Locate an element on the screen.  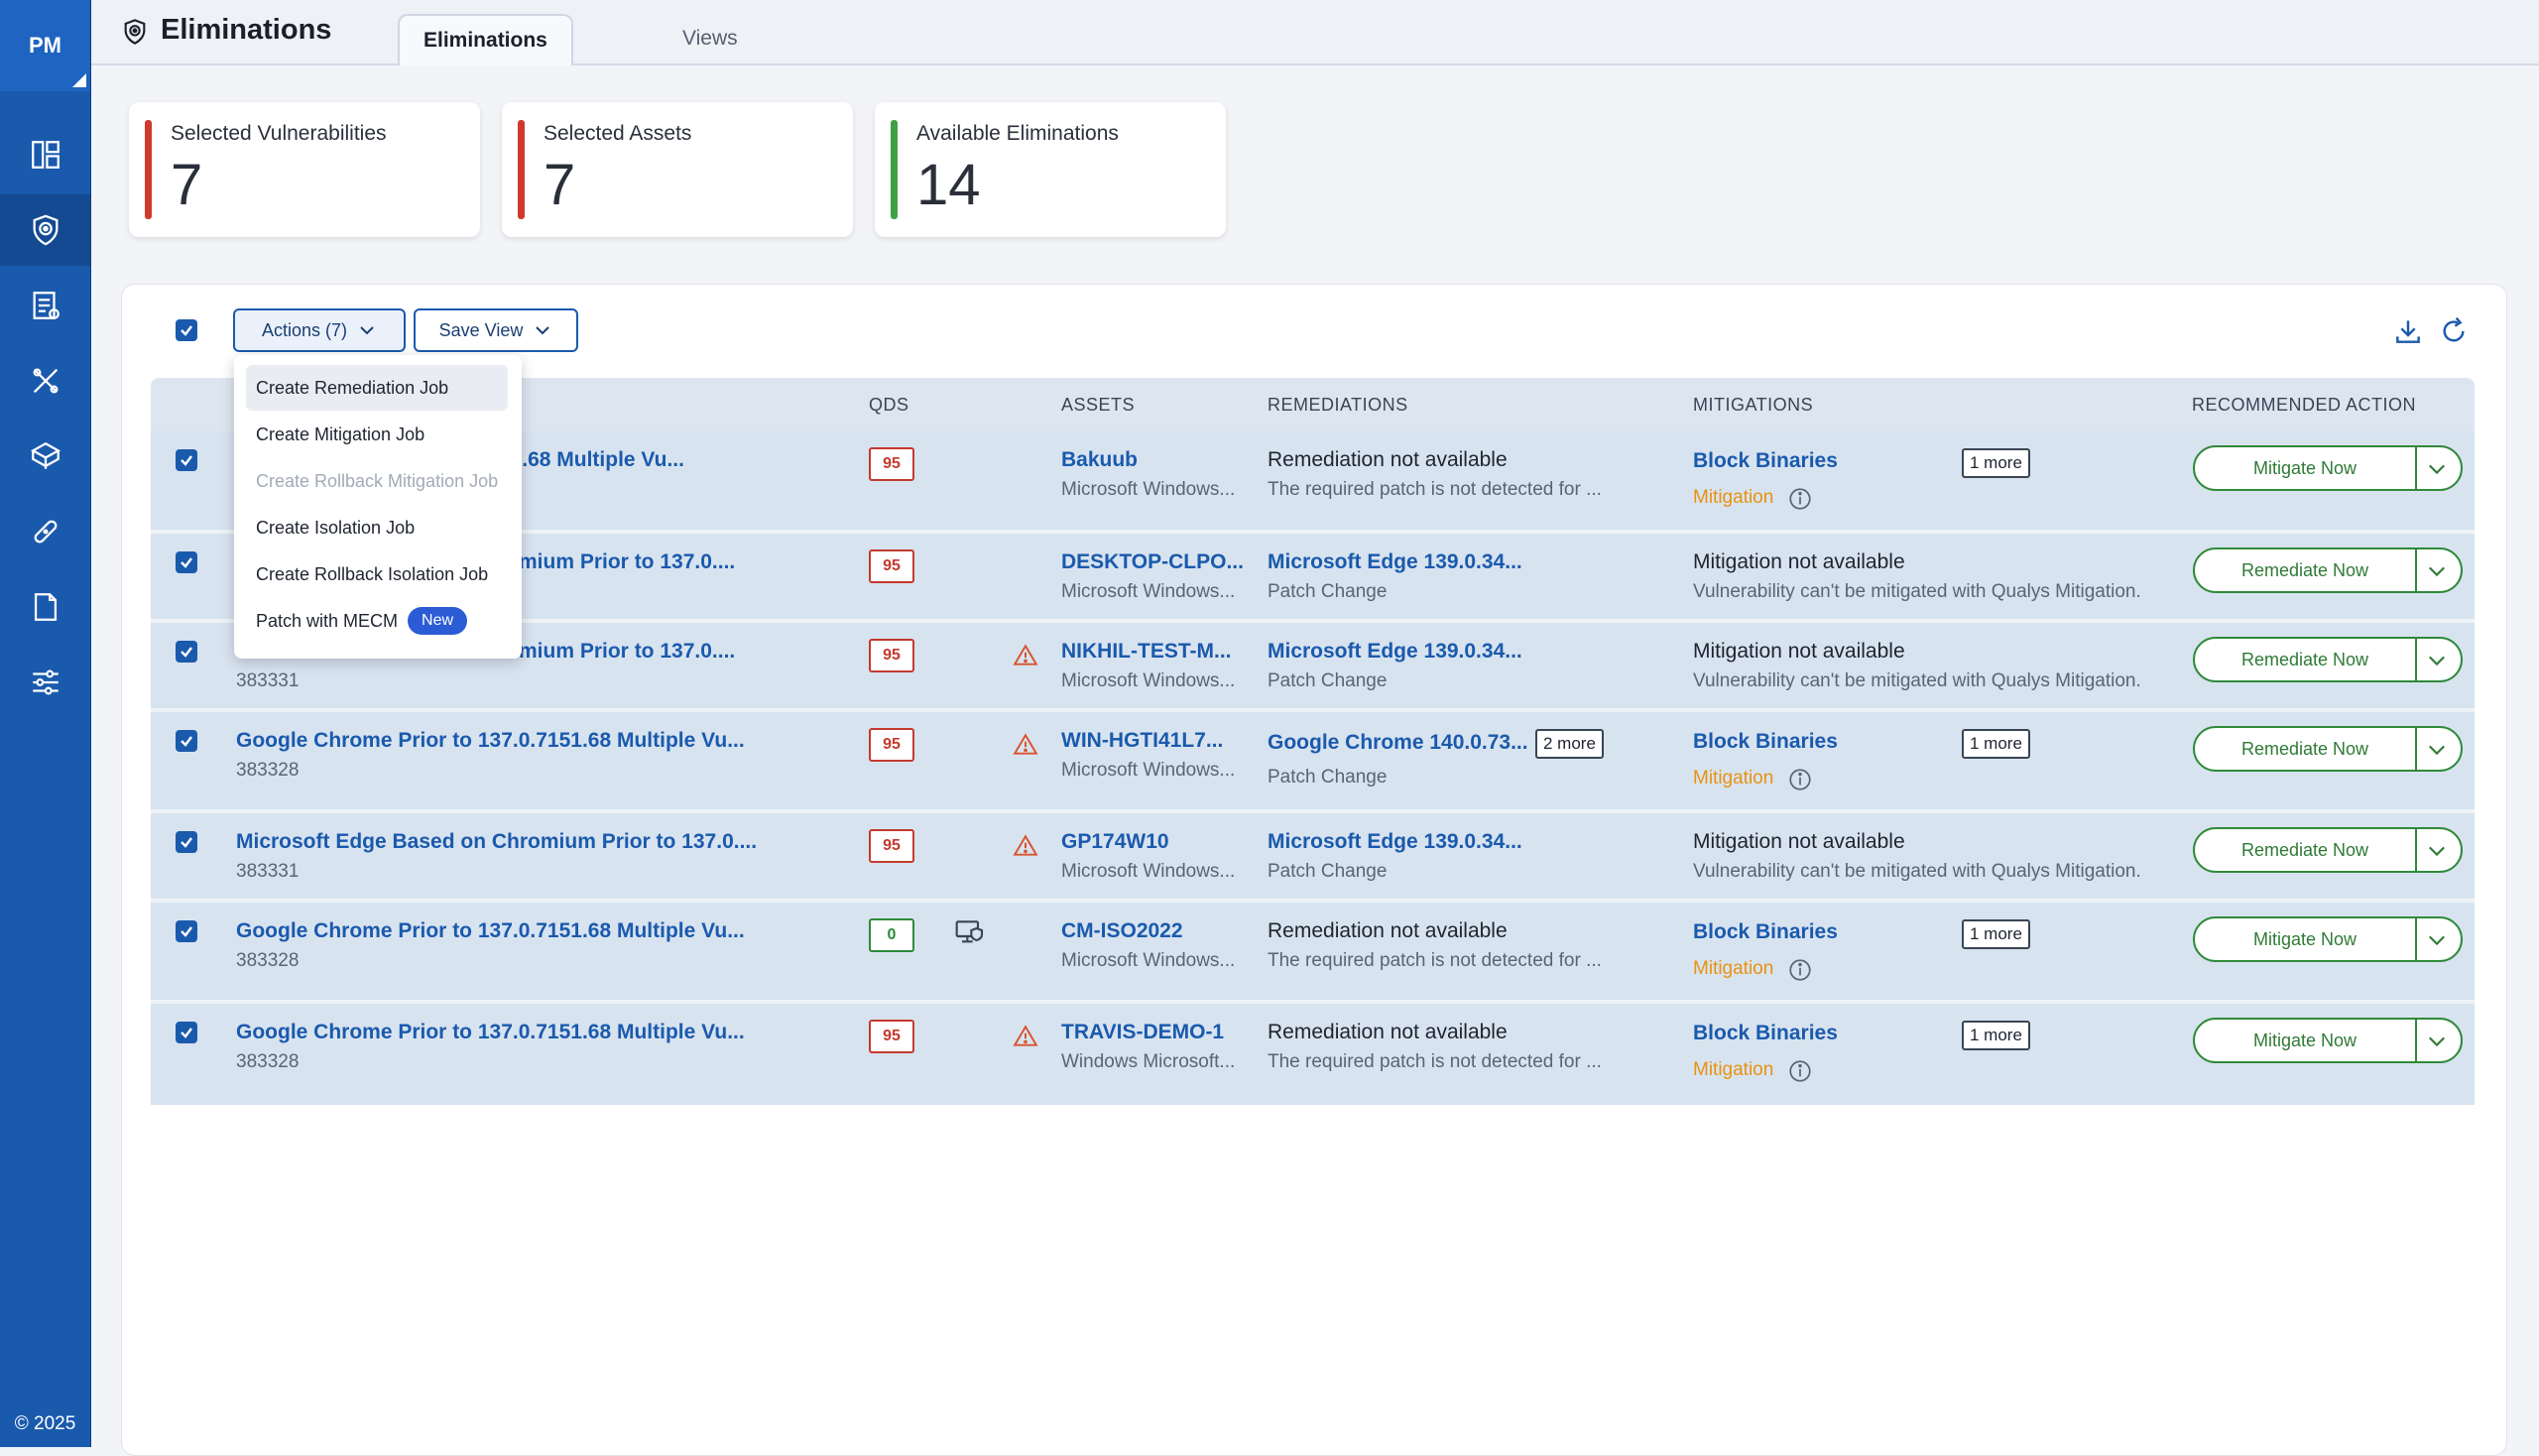
warning-icon is located at coordinates (1026, 655).